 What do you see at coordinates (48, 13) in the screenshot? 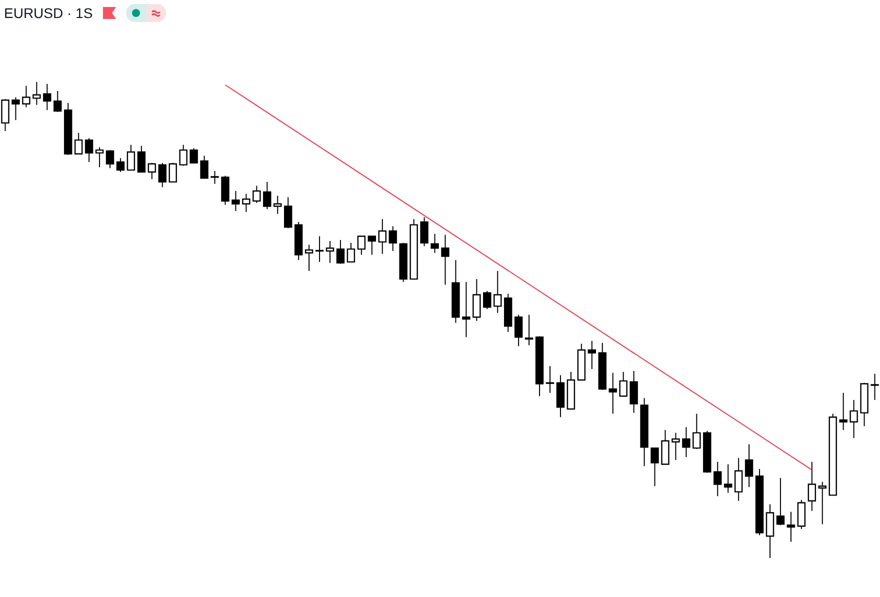
I see `chart-title: EURUSD · 1S` at bounding box center [48, 13].